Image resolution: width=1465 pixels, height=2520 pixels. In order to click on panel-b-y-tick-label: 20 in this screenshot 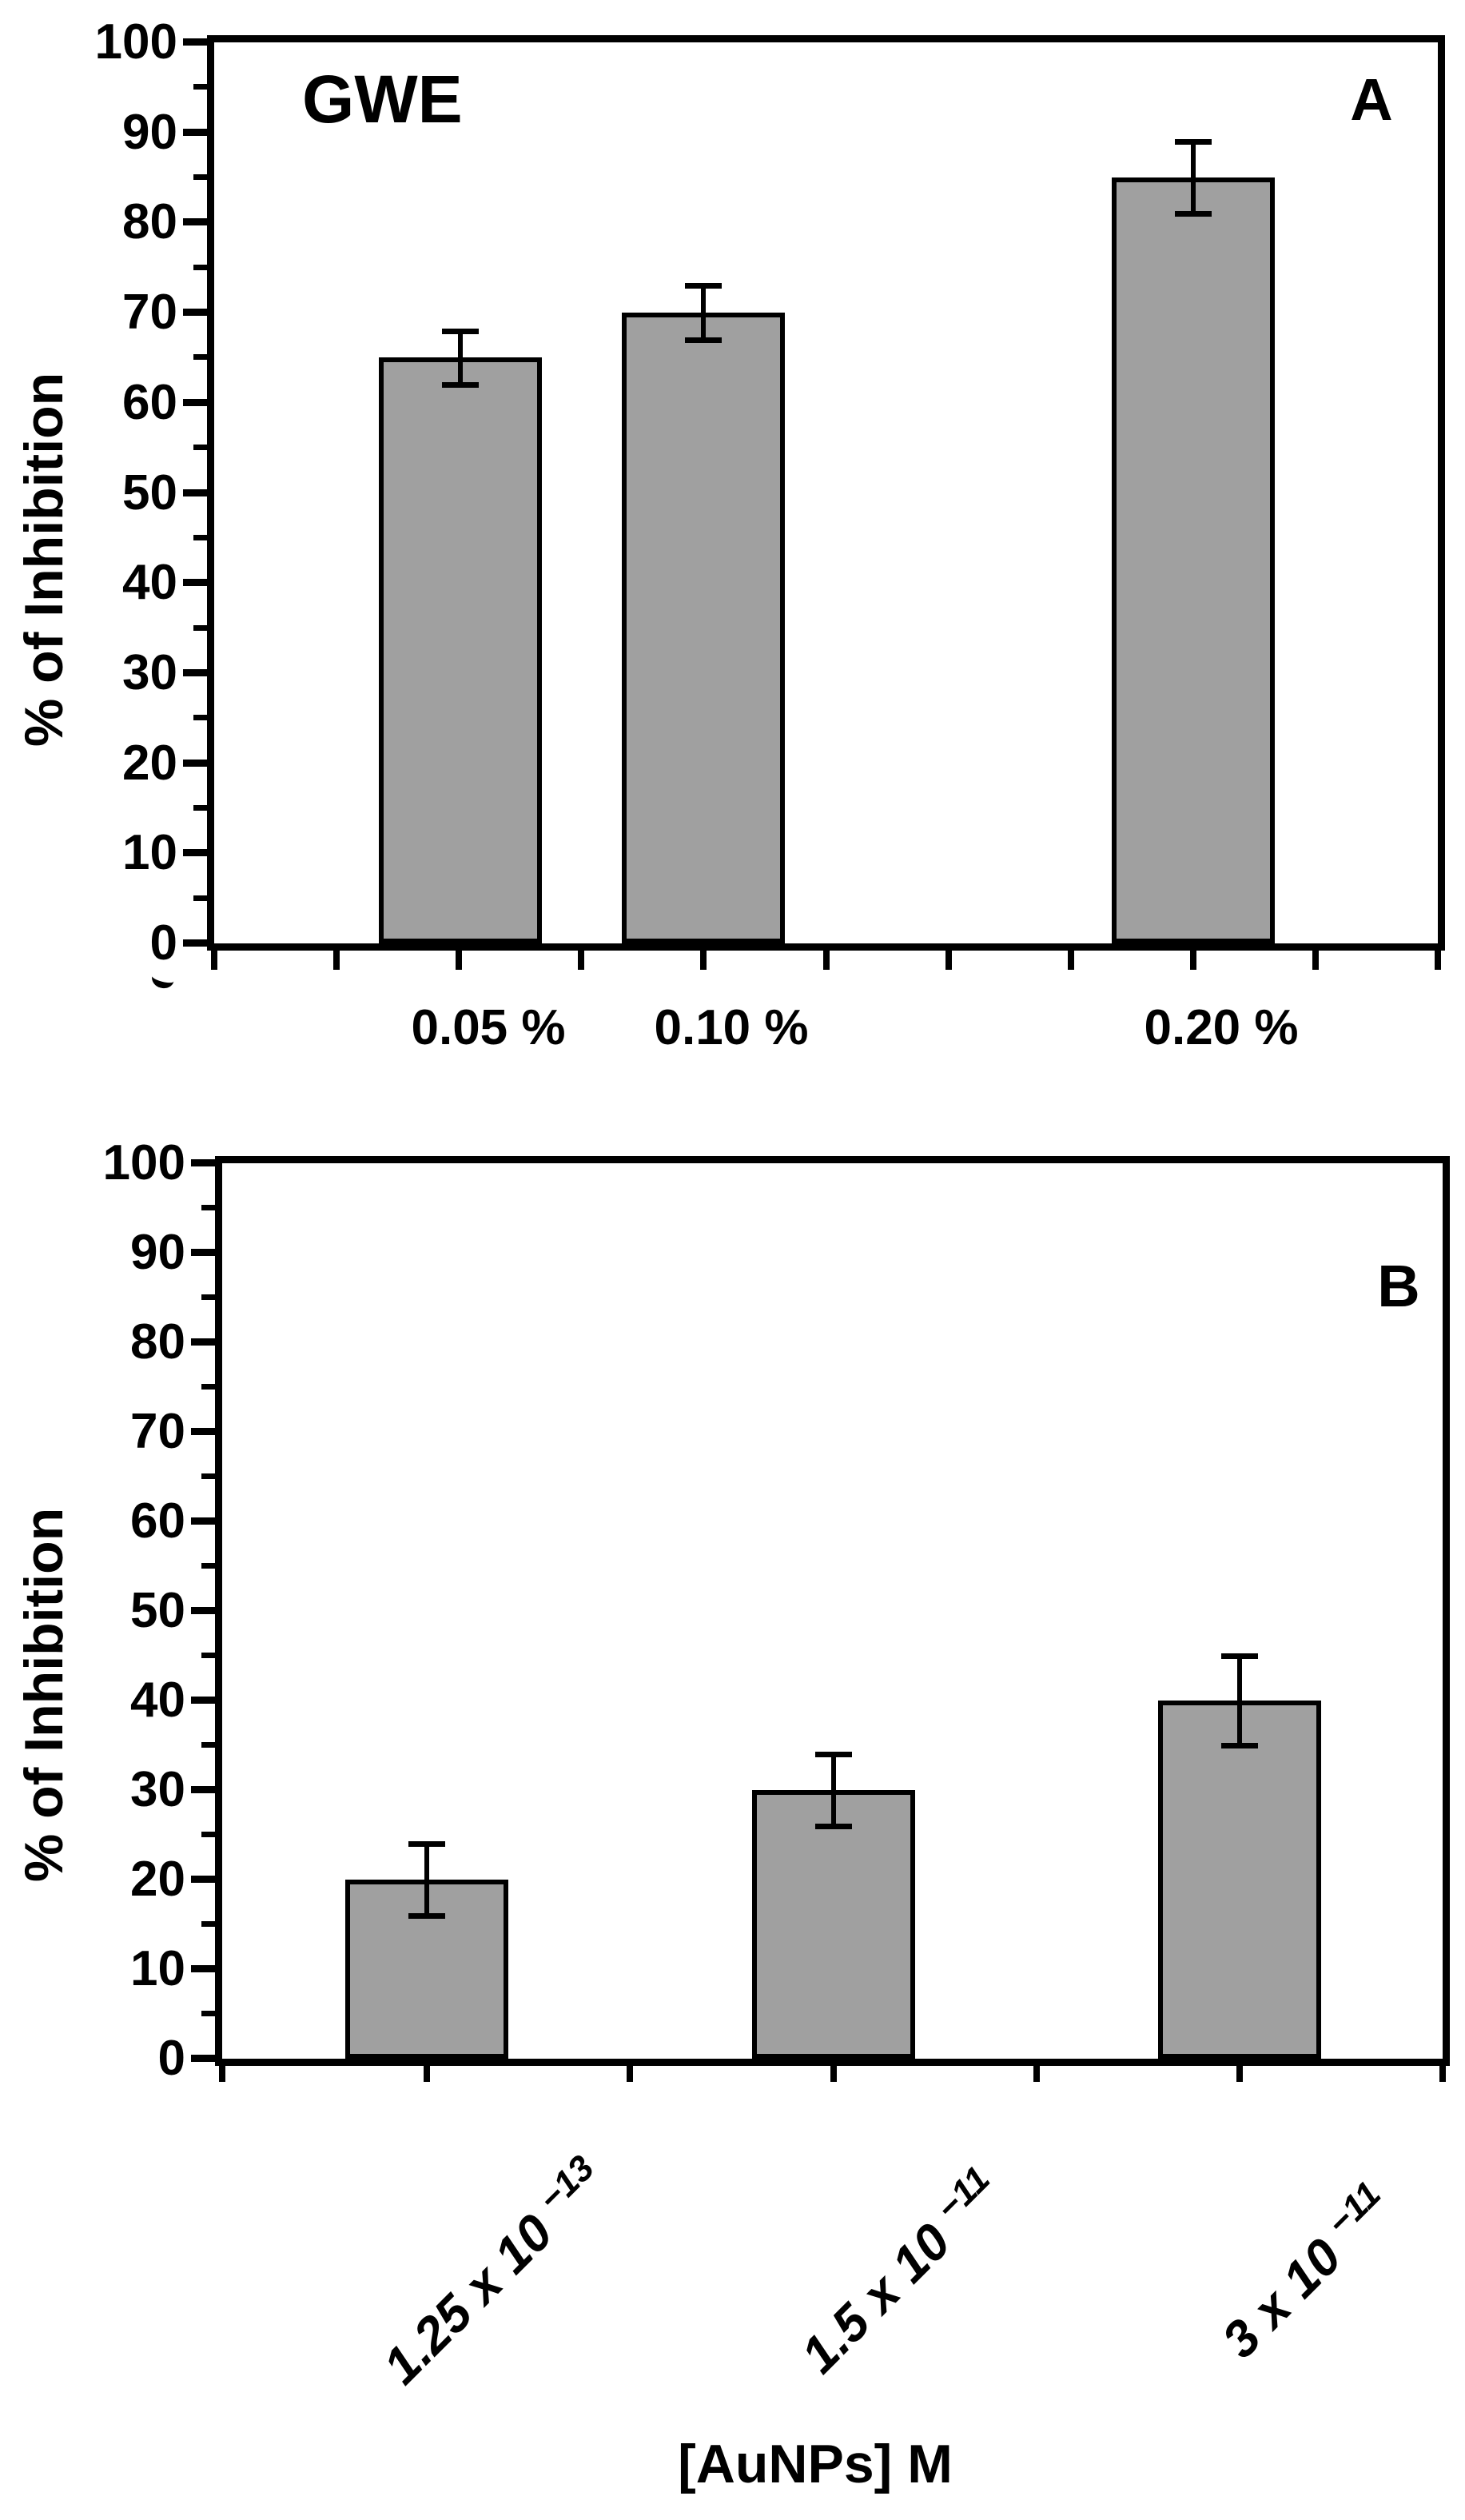, I will do `click(158, 1880)`.